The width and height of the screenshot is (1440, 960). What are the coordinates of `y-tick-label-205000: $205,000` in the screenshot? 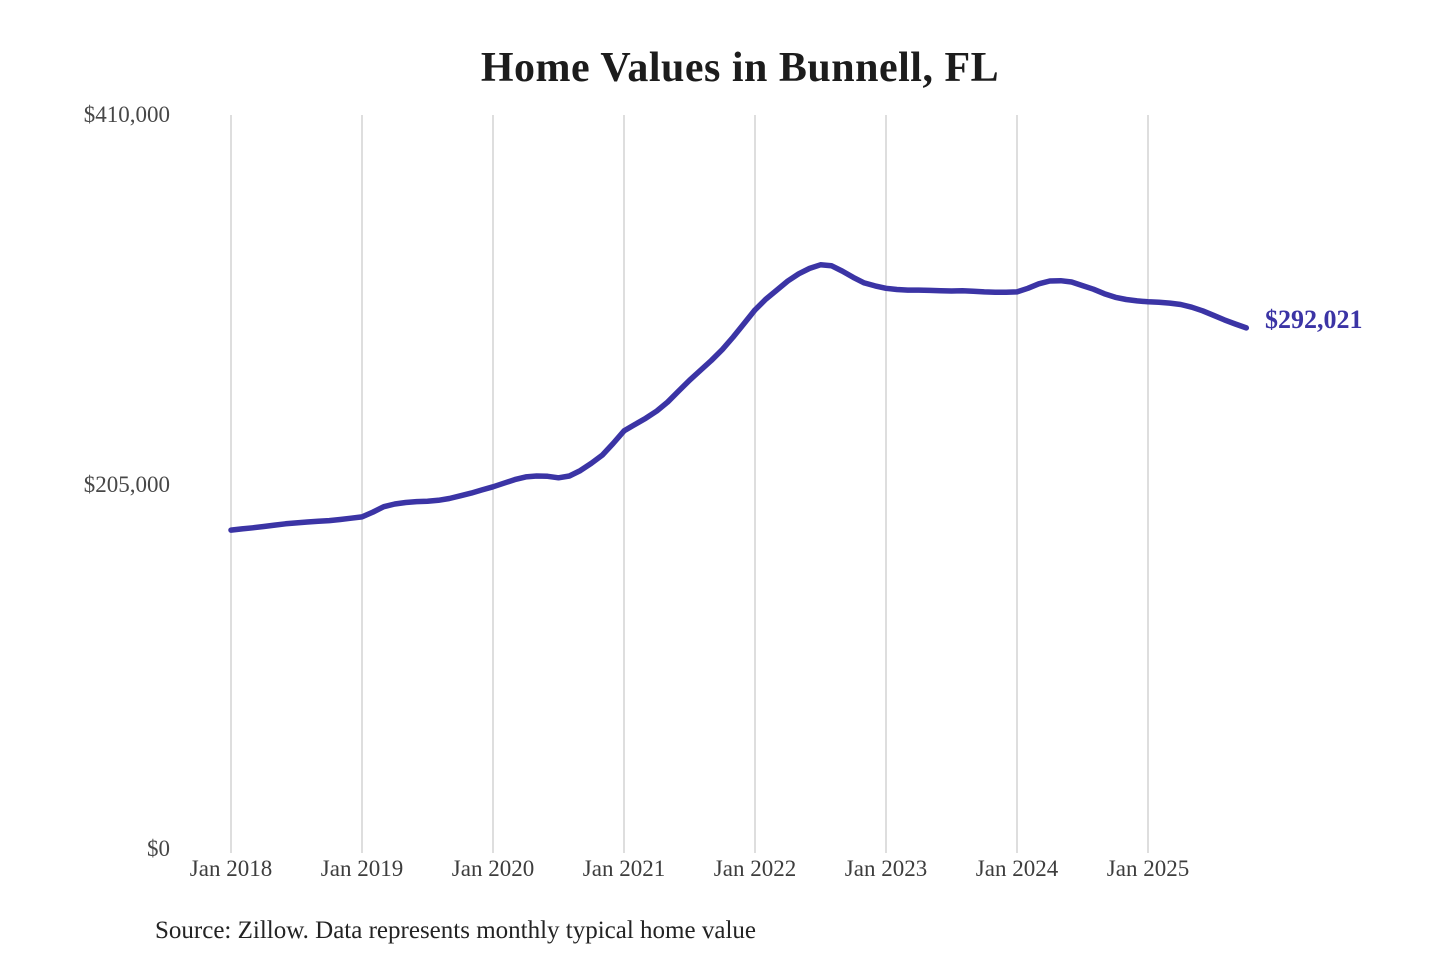 It's located at (126, 484).